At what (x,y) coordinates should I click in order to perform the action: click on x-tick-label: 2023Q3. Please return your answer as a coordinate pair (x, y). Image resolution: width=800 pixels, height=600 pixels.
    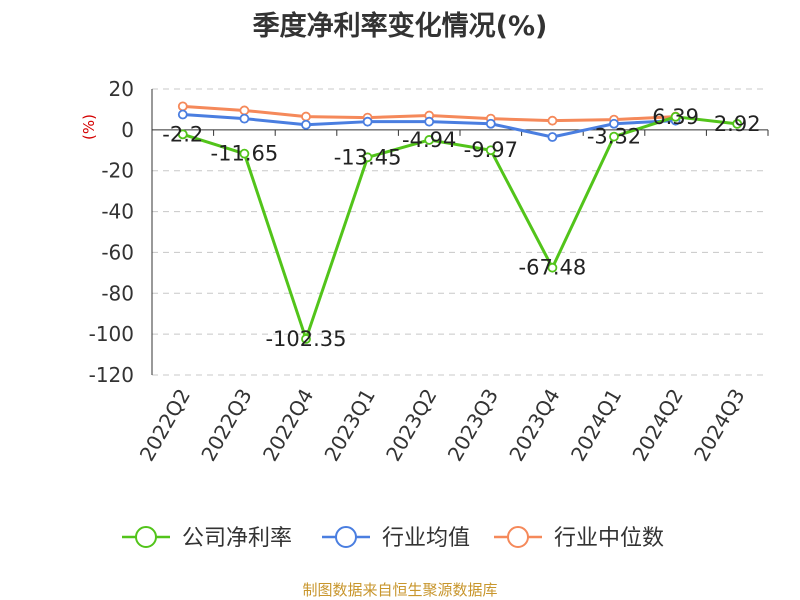
    Looking at the image, I should click on (473, 425).